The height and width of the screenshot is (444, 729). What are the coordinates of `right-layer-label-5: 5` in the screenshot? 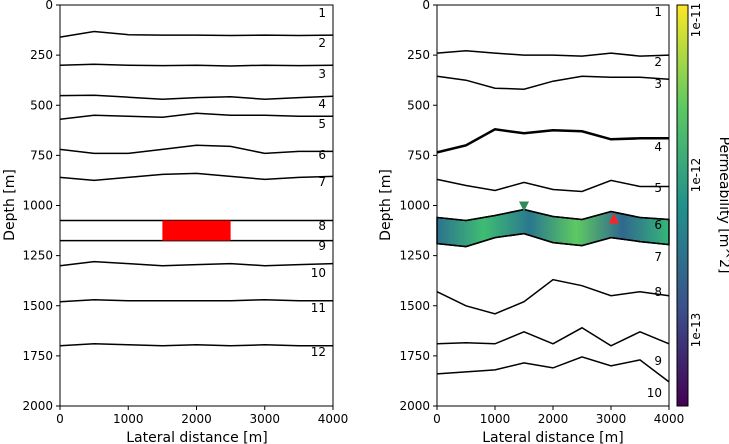 It's located at (658, 188).